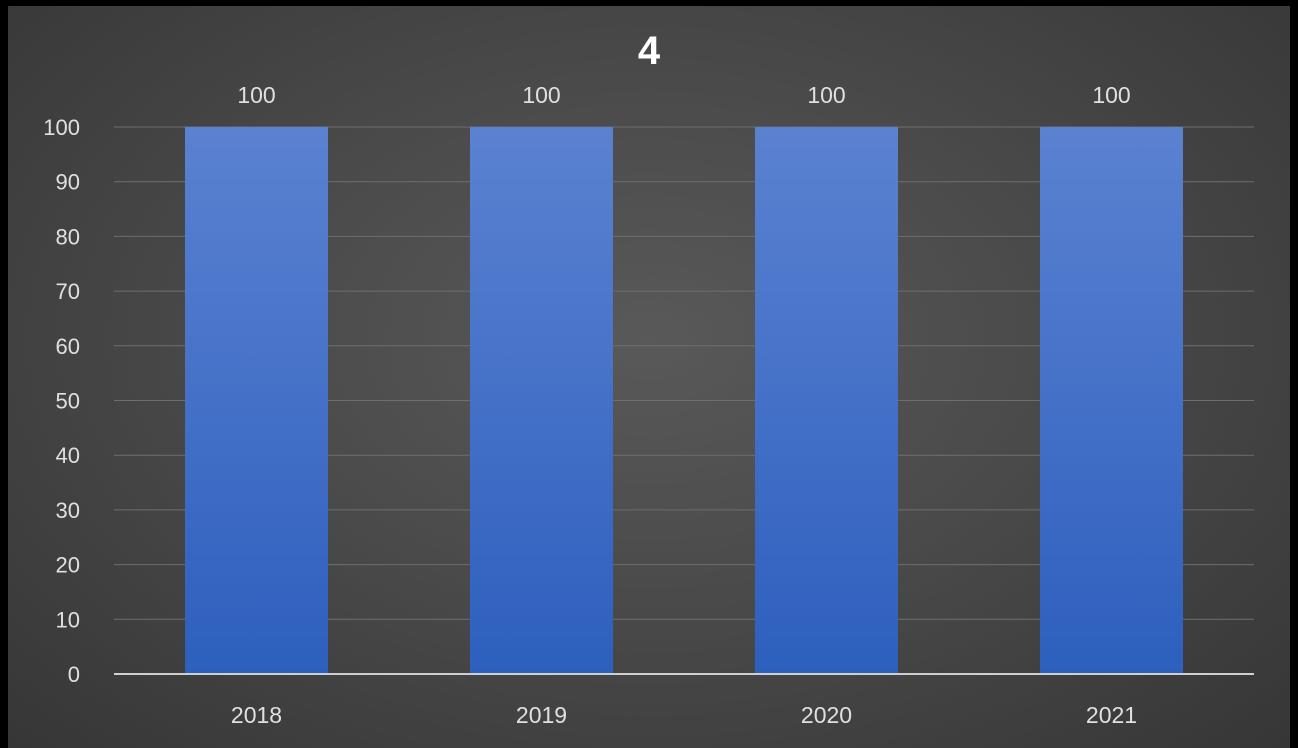 The width and height of the screenshot is (1298, 748). Describe the element at coordinates (541, 95) in the screenshot. I see `data-label-2019: 100` at that location.